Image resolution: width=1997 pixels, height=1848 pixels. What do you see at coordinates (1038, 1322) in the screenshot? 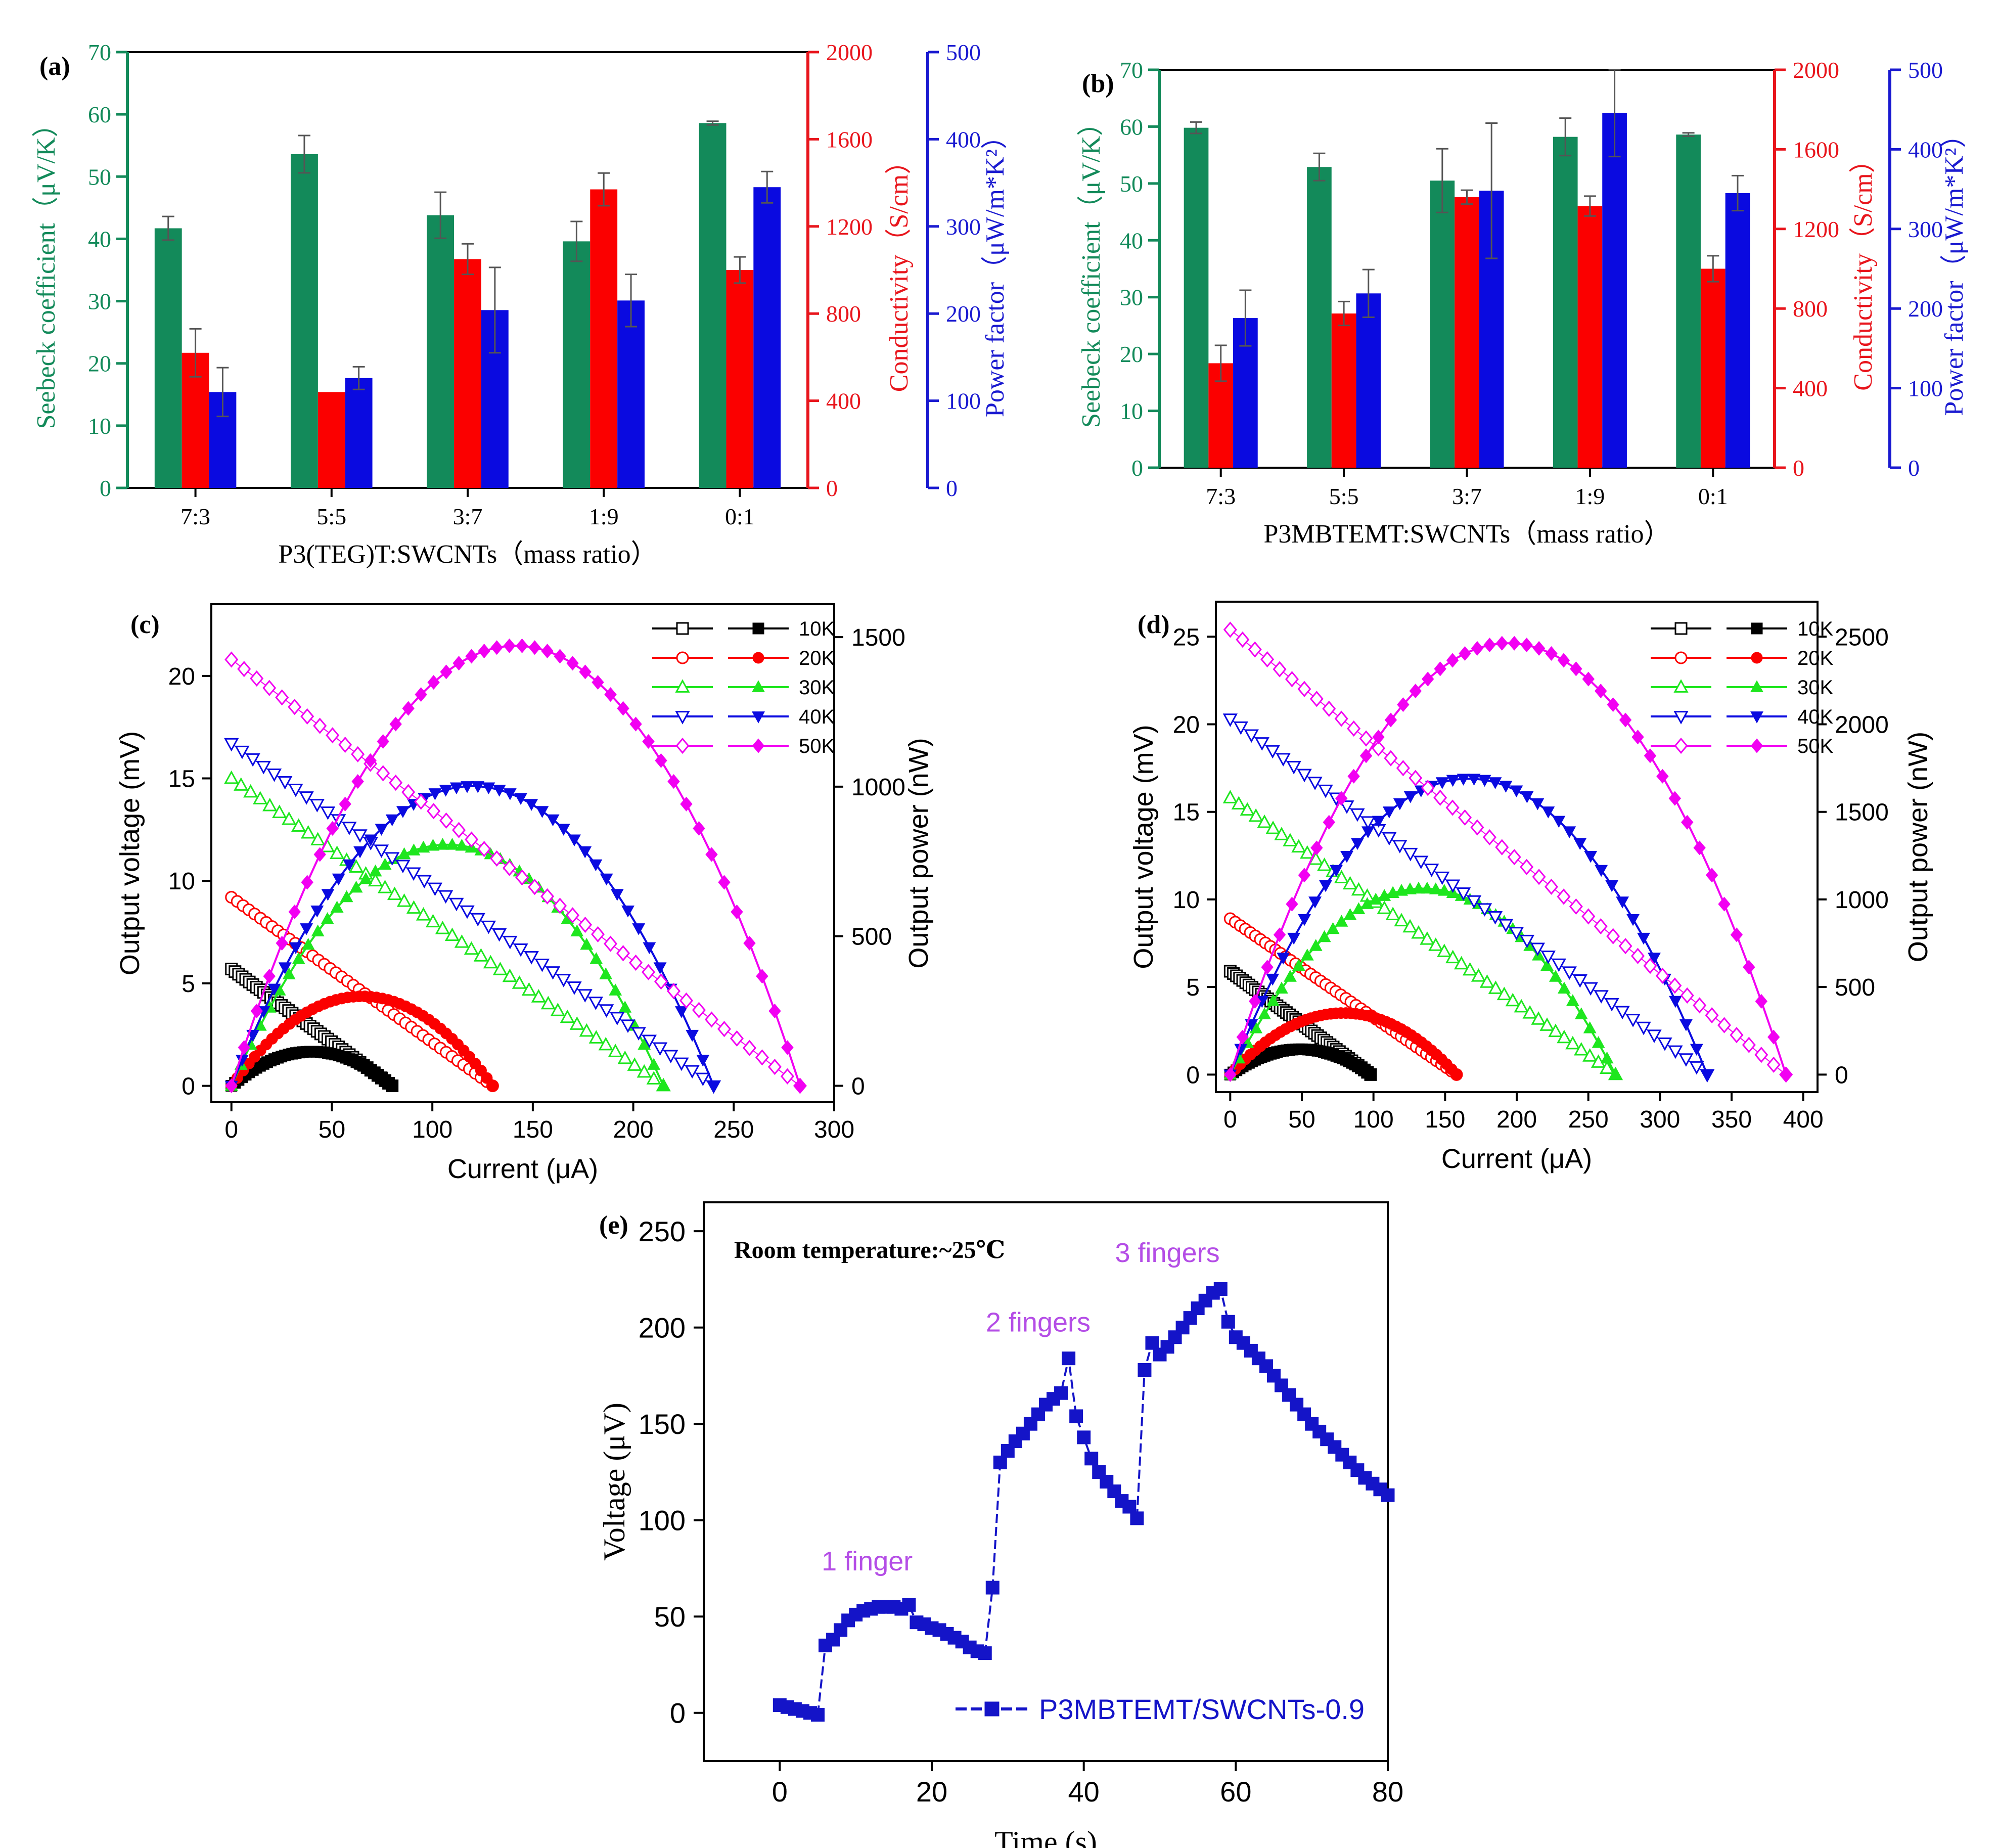
I see `annotation: 2 fingers` at bounding box center [1038, 1322].